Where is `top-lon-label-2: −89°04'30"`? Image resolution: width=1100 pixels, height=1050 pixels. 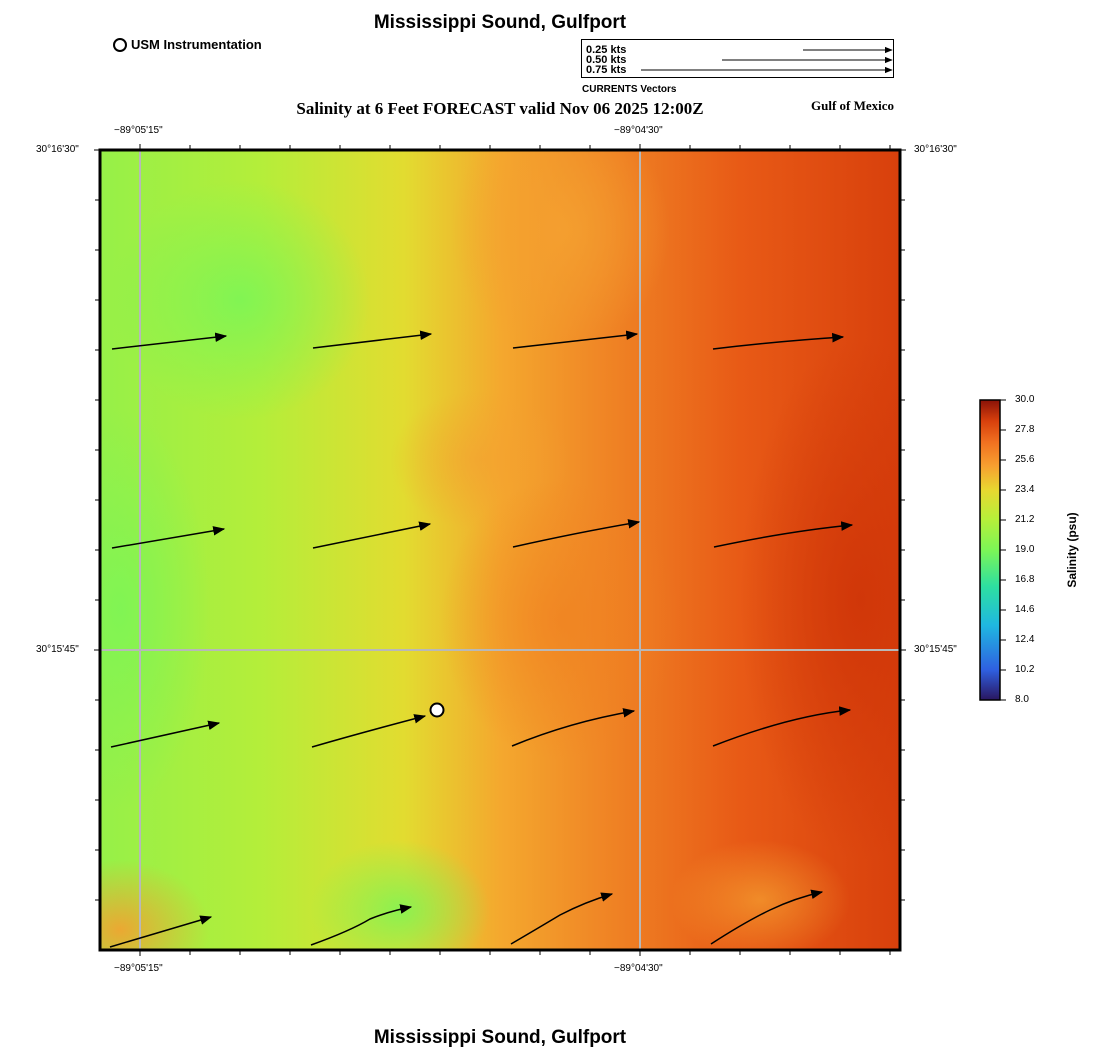 top-lon-label-2: −89°04'30" is located at coordinates (638, 130).